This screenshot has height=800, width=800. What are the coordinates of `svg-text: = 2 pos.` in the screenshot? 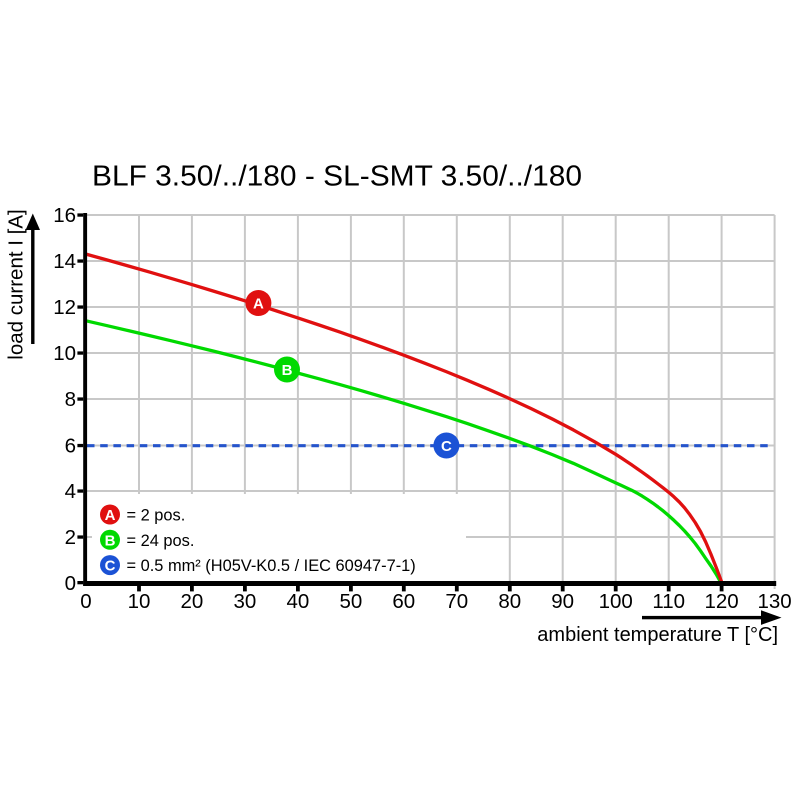 It's located at (156, 516).